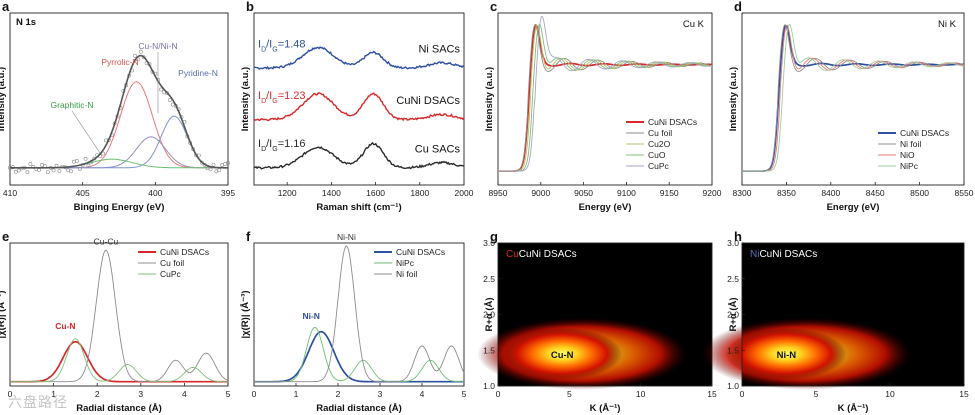 The height and width of the screenshot is (415, 975). Describe the element at coordinates (910, 144) in the screenshot. I see `legend-label: Ni foil` at that location.